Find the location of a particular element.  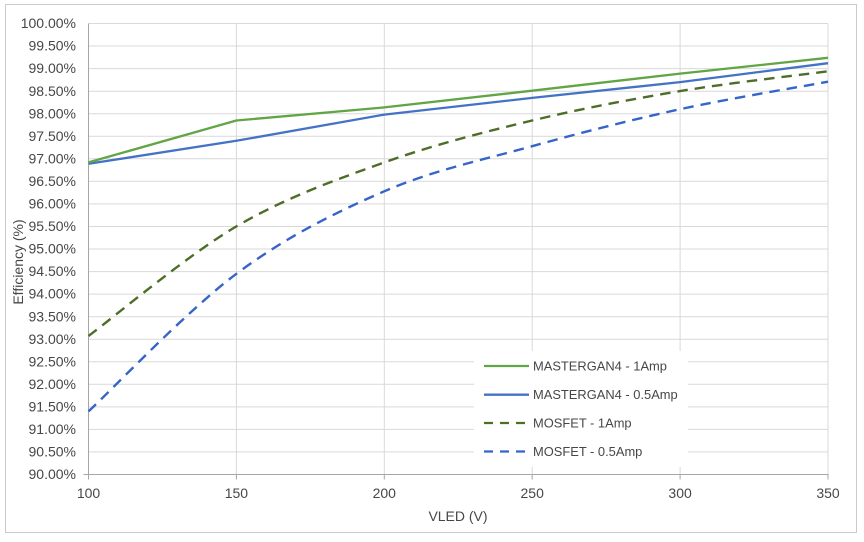

svg-text: MASTERGAN4 - 0.5Amp is located at coordinates (605, 394).